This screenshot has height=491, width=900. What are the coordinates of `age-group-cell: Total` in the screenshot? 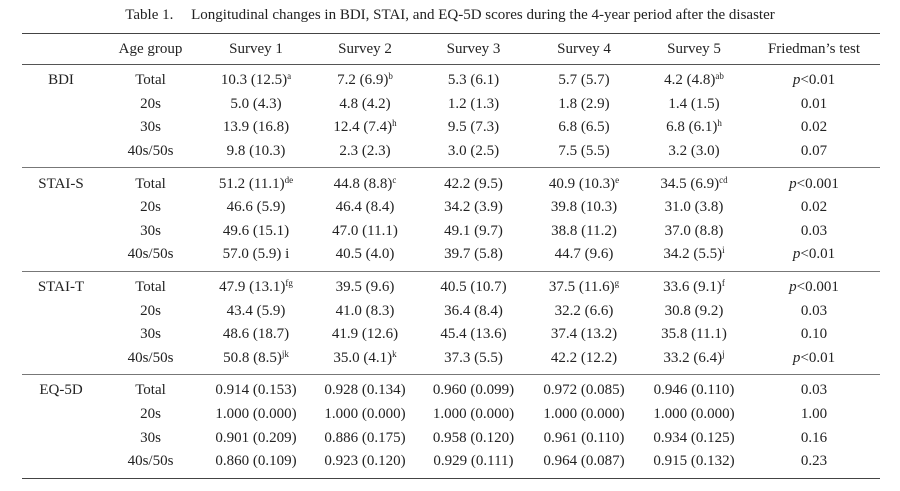 It's located at (150, 390).